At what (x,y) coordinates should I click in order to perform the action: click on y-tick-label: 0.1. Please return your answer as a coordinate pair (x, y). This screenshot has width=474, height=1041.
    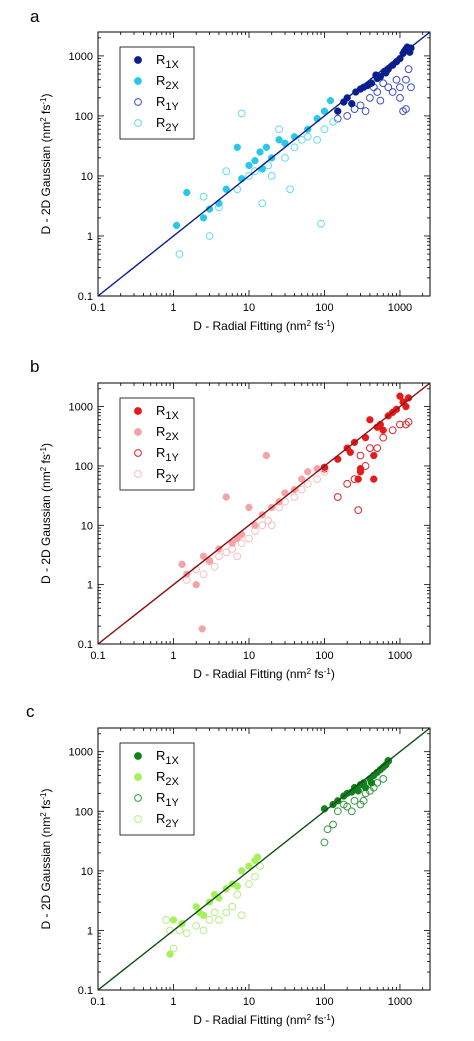
    Looking at the image, I should click on (85, 645).